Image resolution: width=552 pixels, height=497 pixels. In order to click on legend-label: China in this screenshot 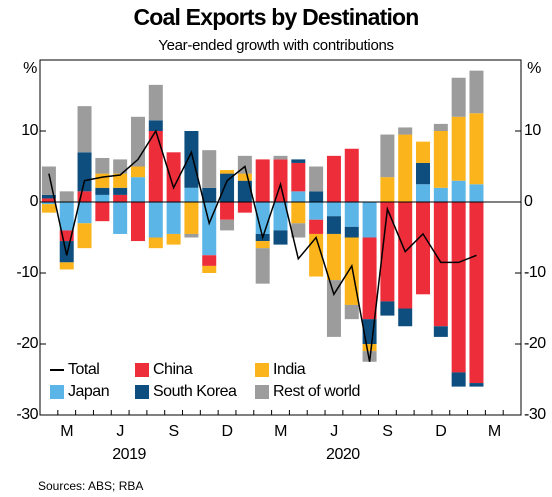, I will do `click(173, 369)`.